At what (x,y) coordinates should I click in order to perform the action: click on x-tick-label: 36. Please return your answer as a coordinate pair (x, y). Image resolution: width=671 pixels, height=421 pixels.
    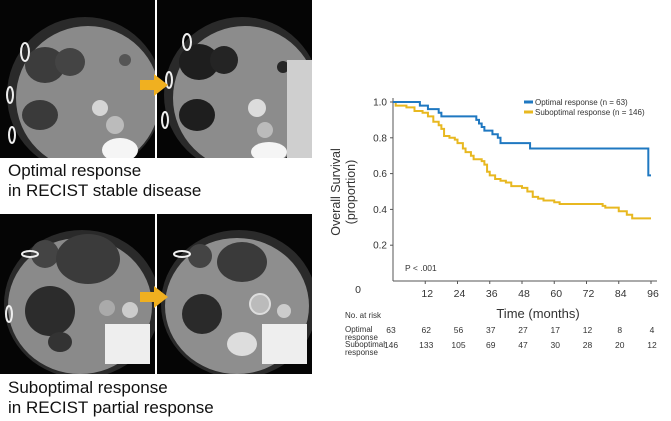
    Looking at the image, I should click on (492, 294).